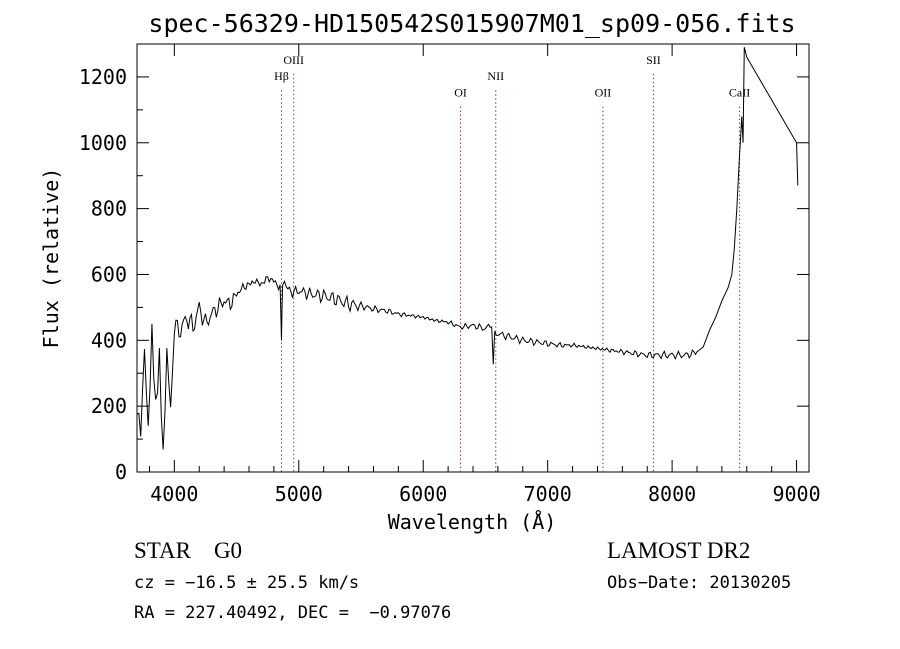  What do you see at coordinates (103, 143) in the screenshot?
I see `y-tick-label: 1000` at bounding box center [103, 143].